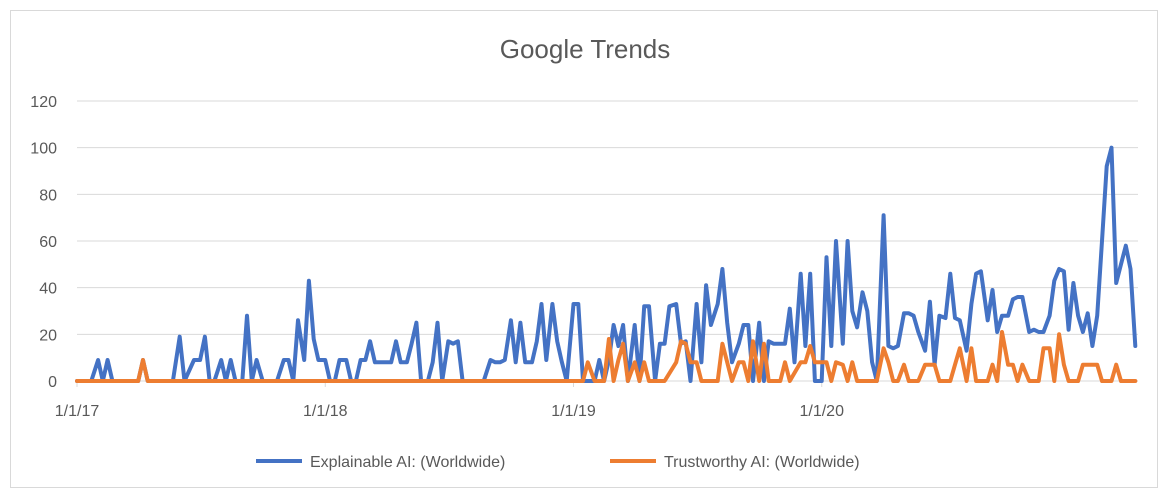 The height and width of the screenshot is (492, 1164). What do you see at coordinates (585, 49) in the screenshot?
I see `chart-title: Google Trends` at bounding box center [585, 49].